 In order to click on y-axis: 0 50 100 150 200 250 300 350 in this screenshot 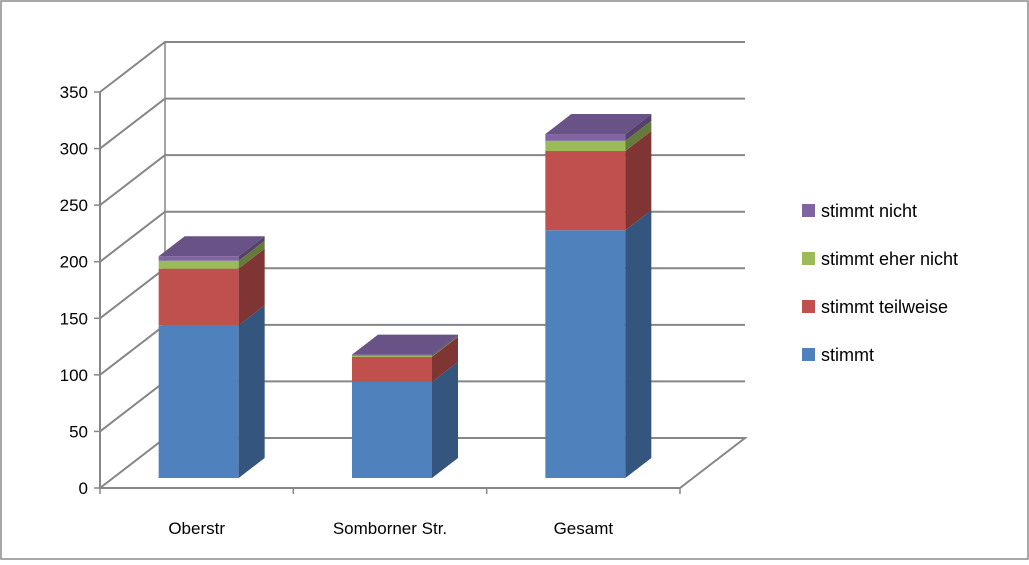, I will do `click(80, 290)`.